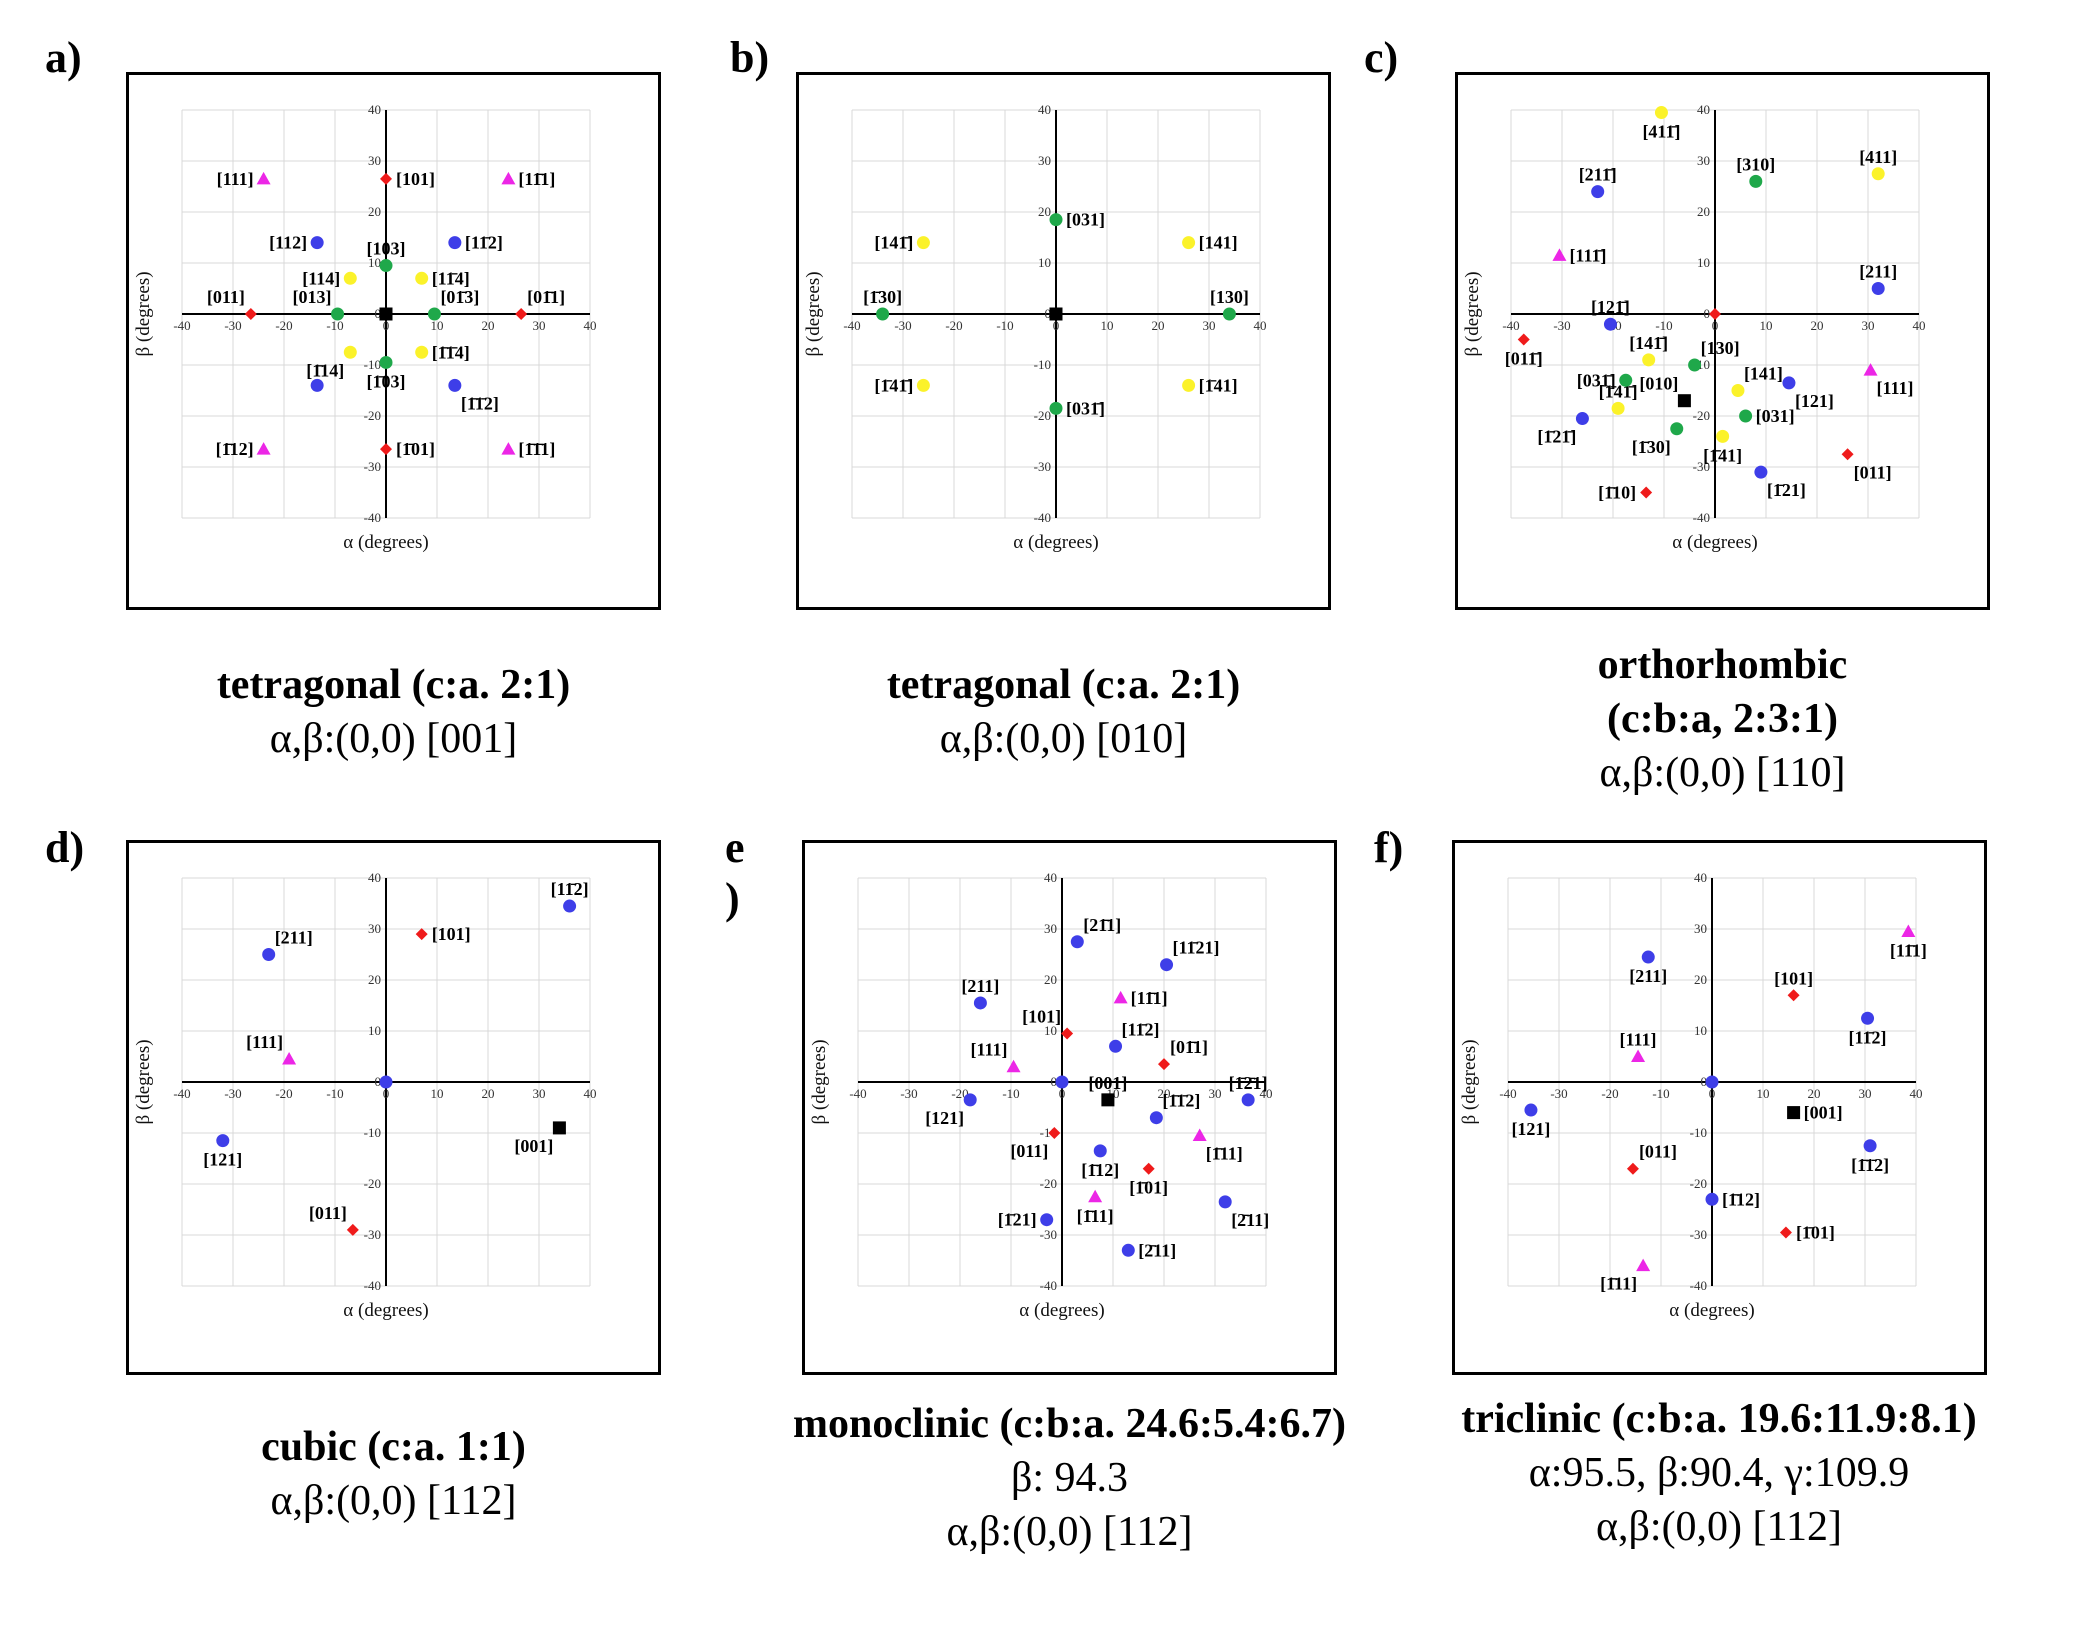 The image size is (2073, 1630). What do you see at coordinates (283, 1093) in the screenshot?
I see `x-tick-label: -20` at bounding box center [283, 1093].